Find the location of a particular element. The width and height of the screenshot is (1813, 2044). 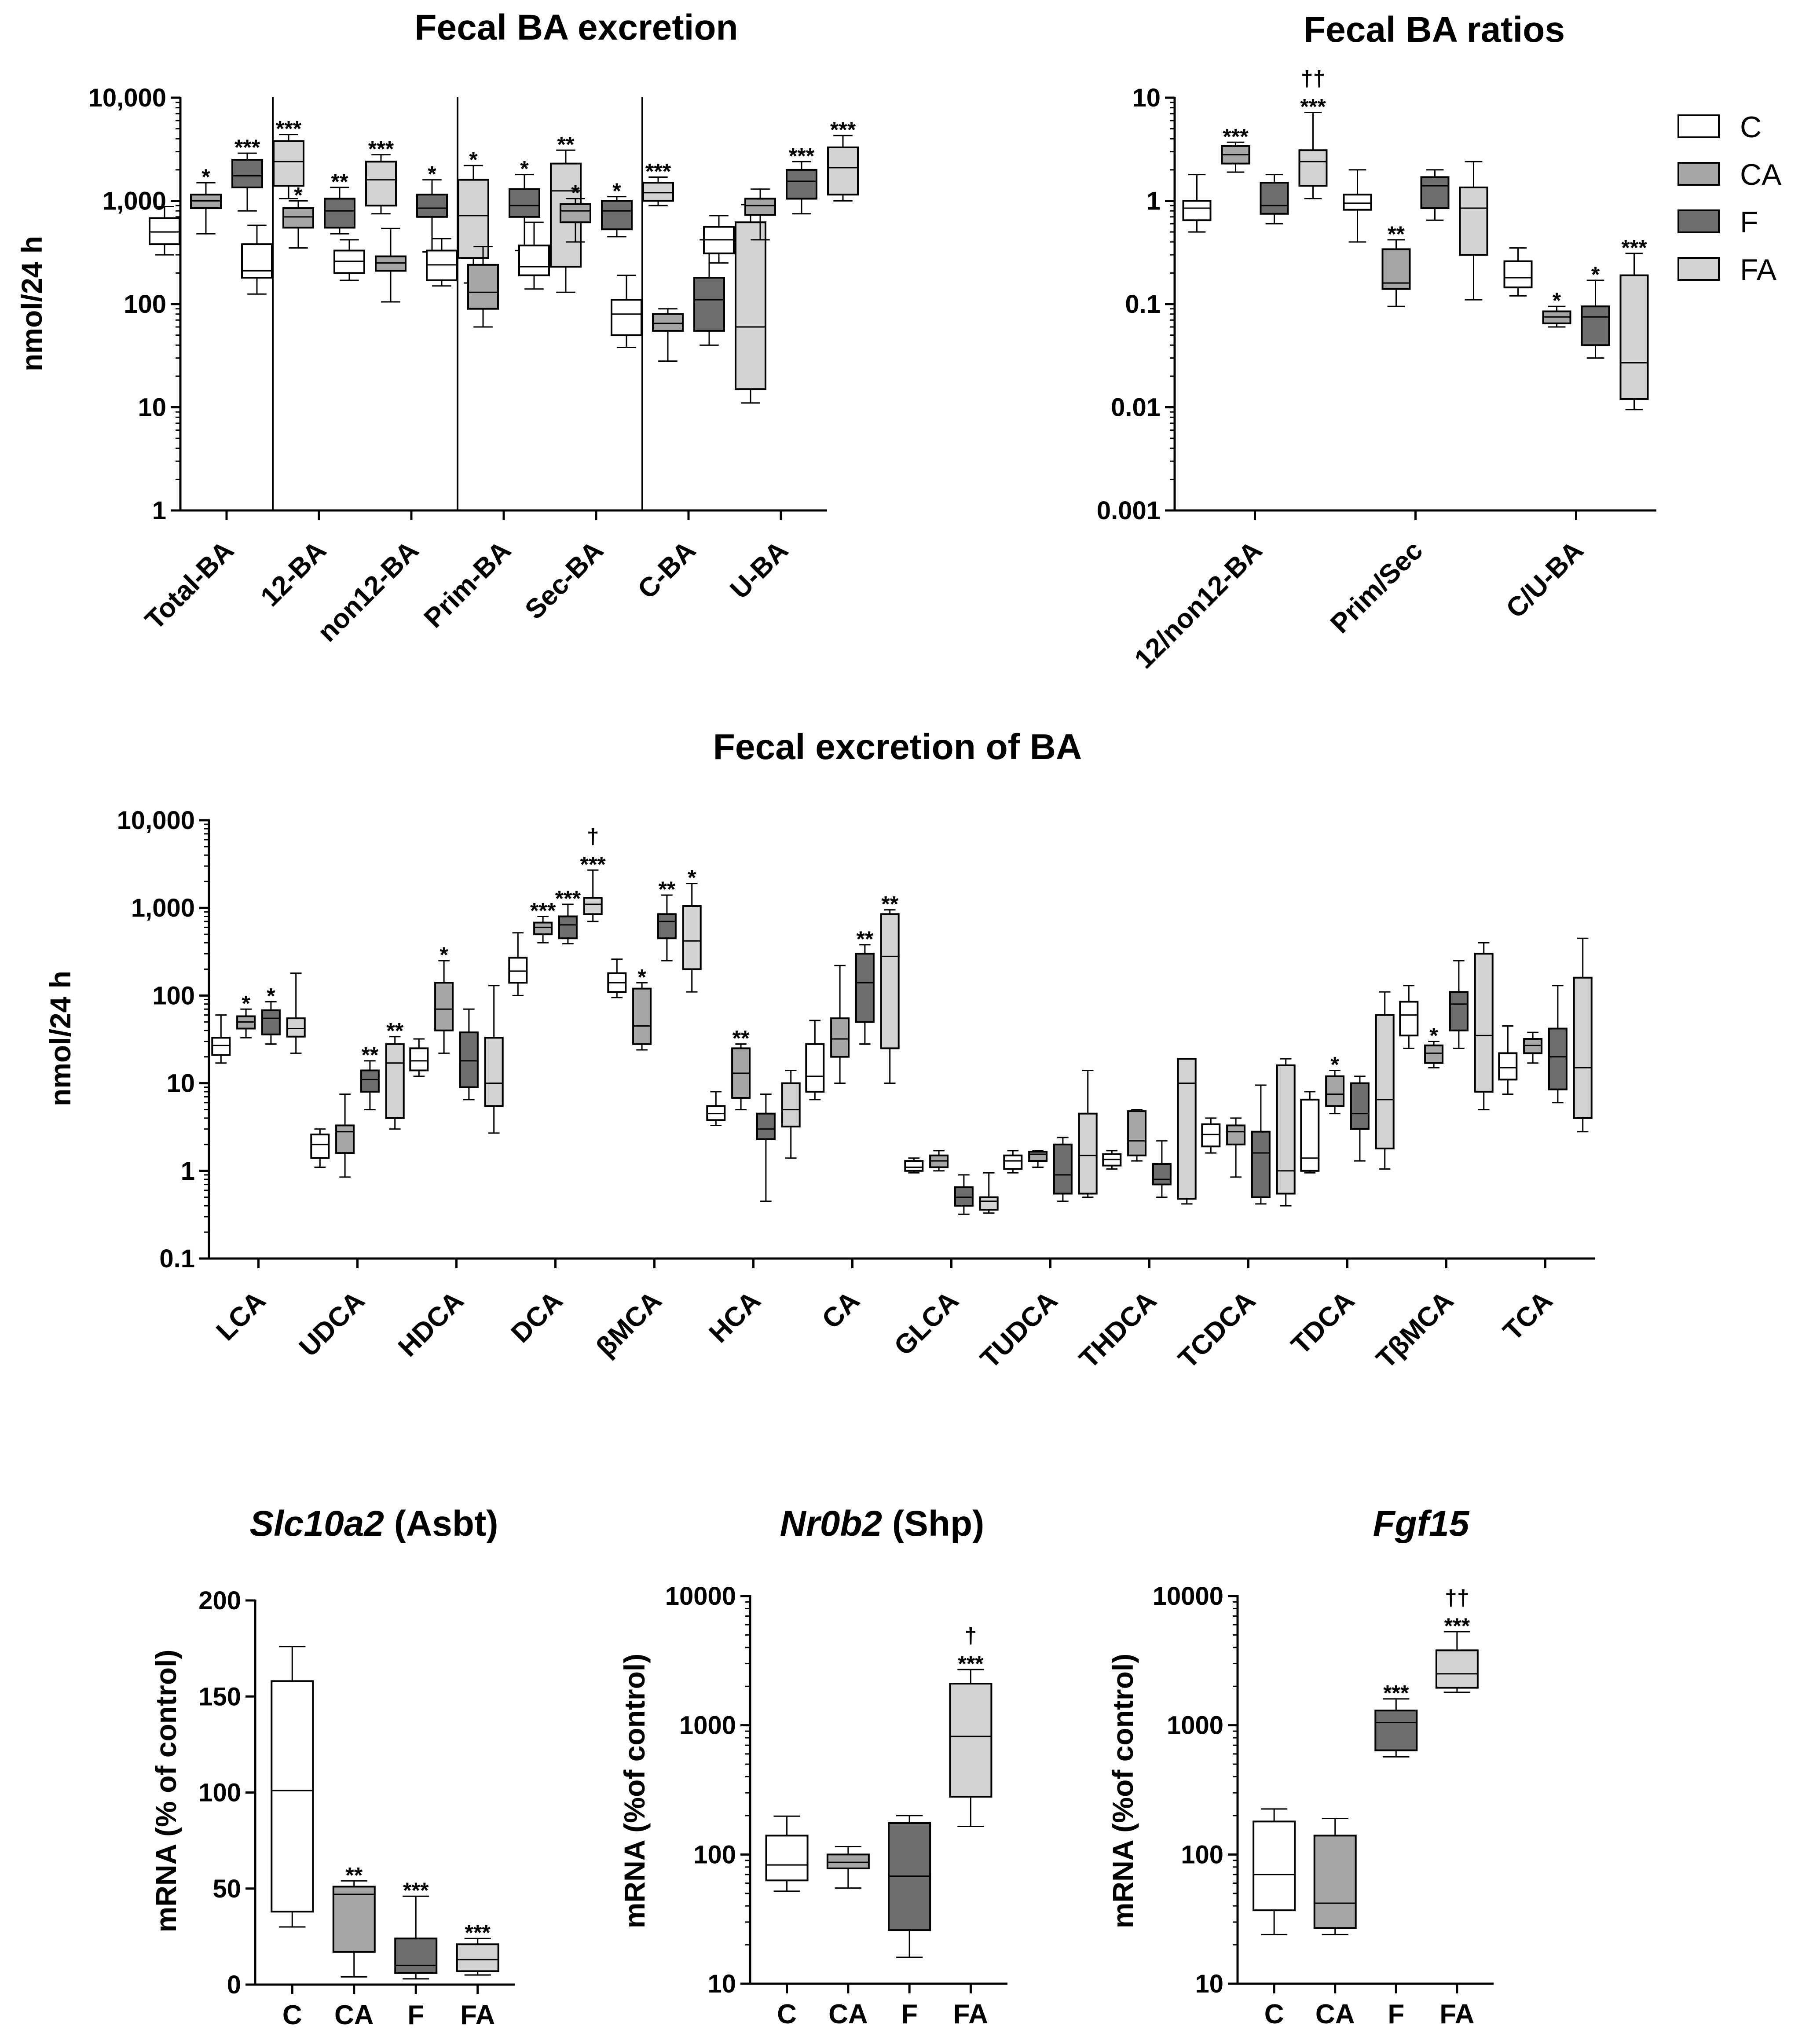

y-tick-label: 0.1 is located at coordinates (1143, 304).